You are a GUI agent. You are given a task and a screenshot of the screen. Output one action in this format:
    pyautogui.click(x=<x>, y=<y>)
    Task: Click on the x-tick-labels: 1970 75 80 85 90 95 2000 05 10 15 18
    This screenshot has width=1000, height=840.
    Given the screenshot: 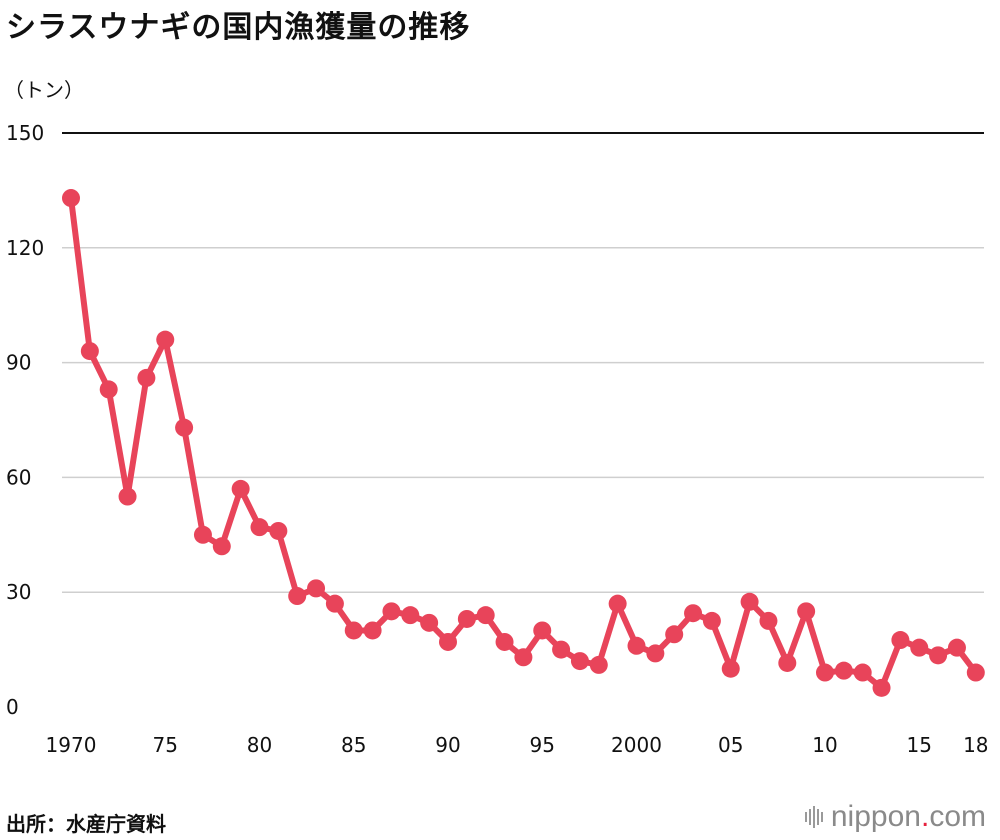 What is the action you would take?
    pyautogui.click(x=517, y=745)
    